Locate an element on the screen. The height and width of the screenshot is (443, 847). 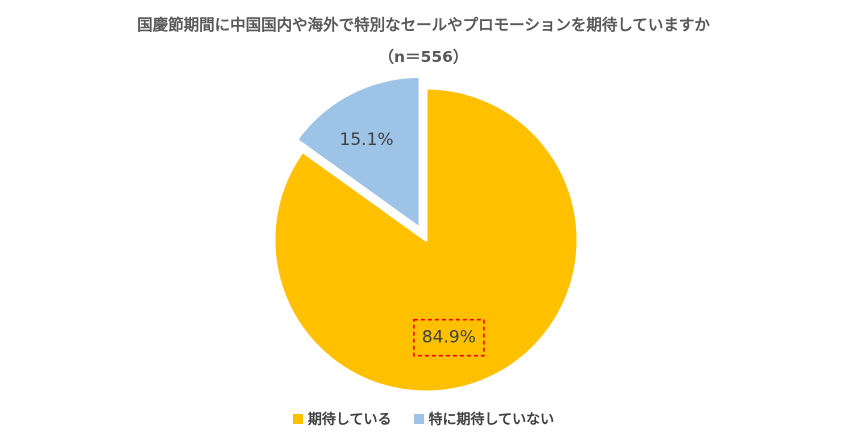
slice-data-label-0: 84.9% is located at coordinates (449, 338).